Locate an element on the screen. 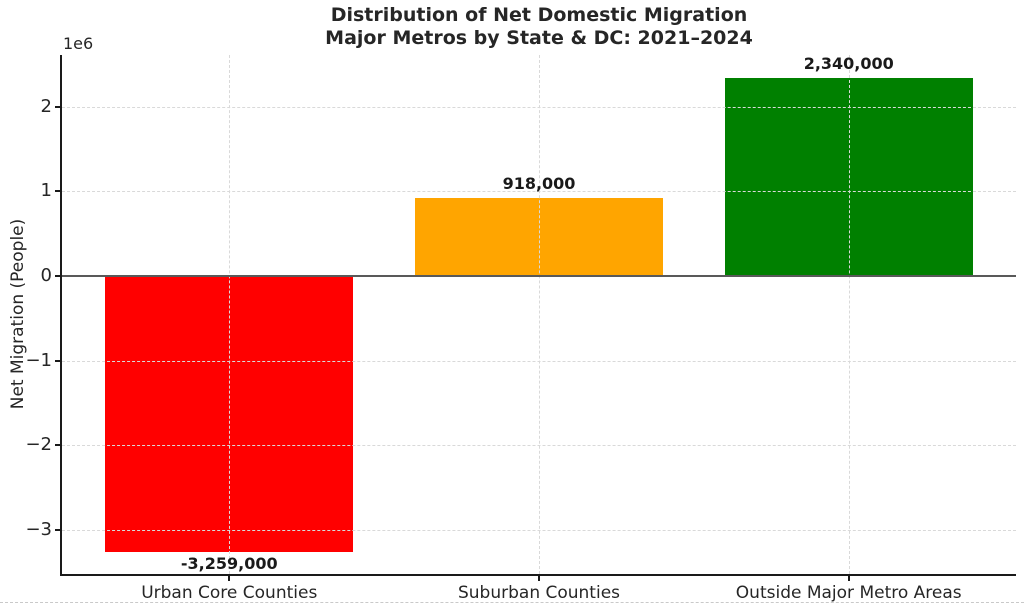 The image size is (1024, 606). x-tick-label: Urban Core Counties is located at coordinates (229, 593).